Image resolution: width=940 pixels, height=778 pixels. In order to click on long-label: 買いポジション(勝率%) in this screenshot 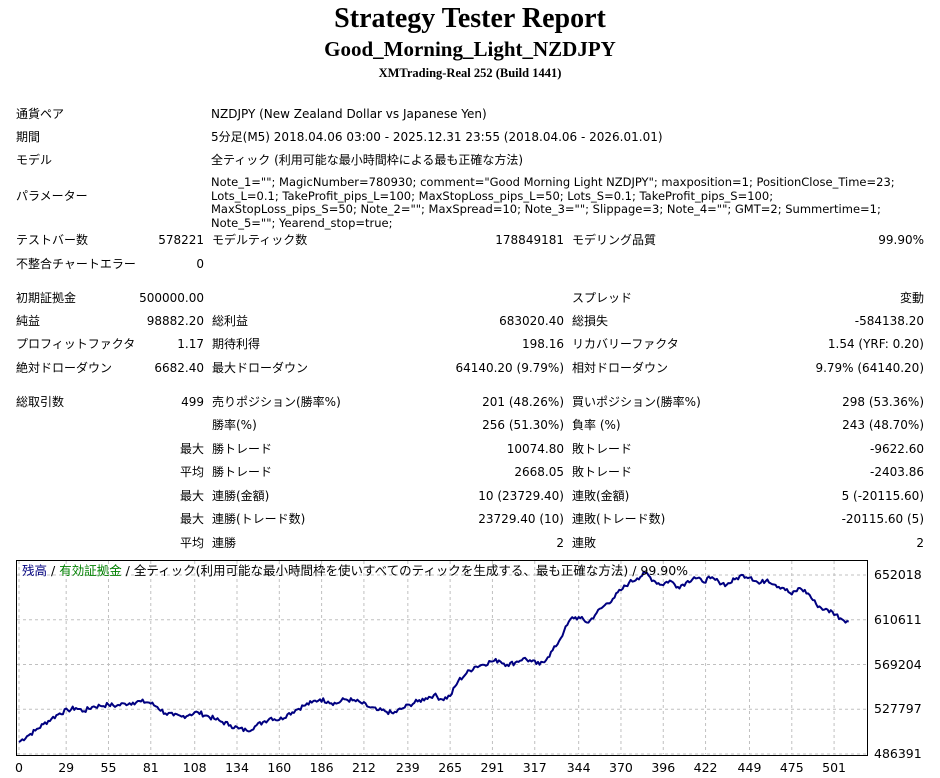, I will do `click(636, 402)`.